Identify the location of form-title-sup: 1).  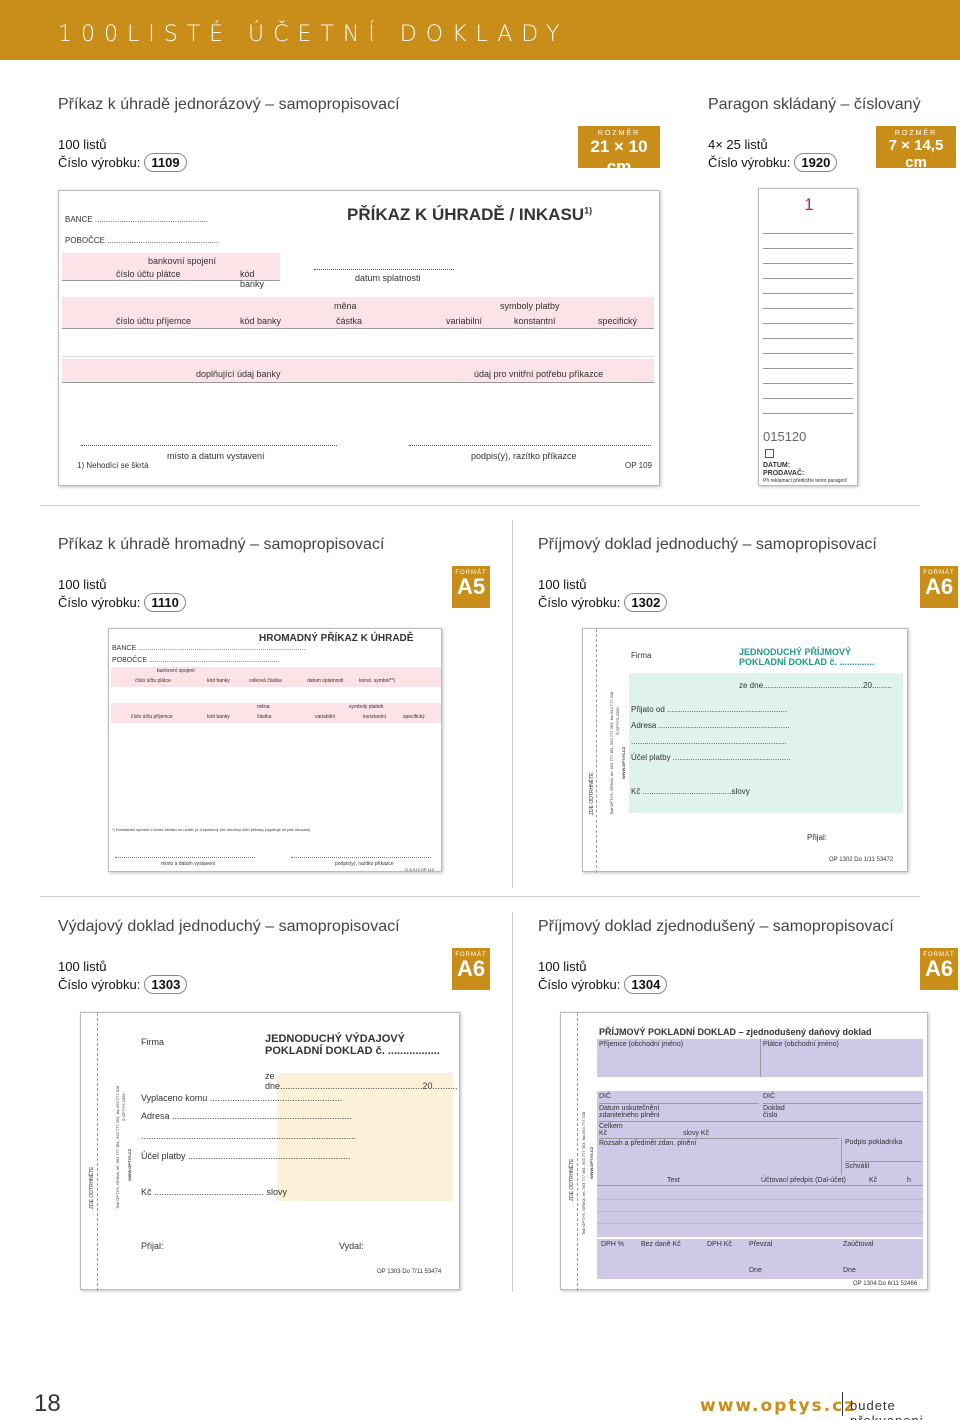
(588, 210).